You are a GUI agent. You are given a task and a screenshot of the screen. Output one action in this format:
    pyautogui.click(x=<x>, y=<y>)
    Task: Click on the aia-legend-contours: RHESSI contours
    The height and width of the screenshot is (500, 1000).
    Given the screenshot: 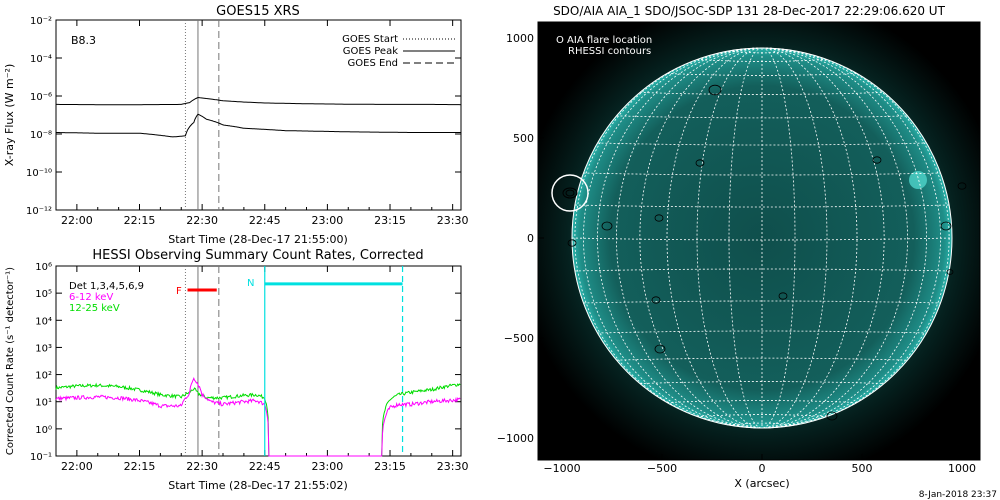 What is the action you would take?
    pyautogui.click(x=609, y=51)
    